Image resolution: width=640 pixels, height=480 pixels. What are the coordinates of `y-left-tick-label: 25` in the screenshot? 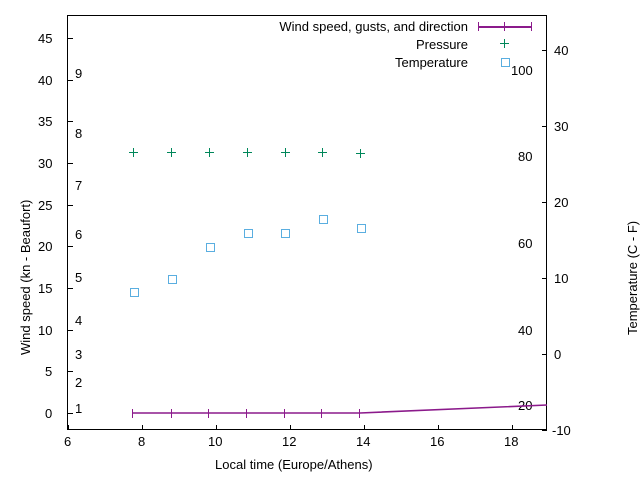 It's located at (45, 205).